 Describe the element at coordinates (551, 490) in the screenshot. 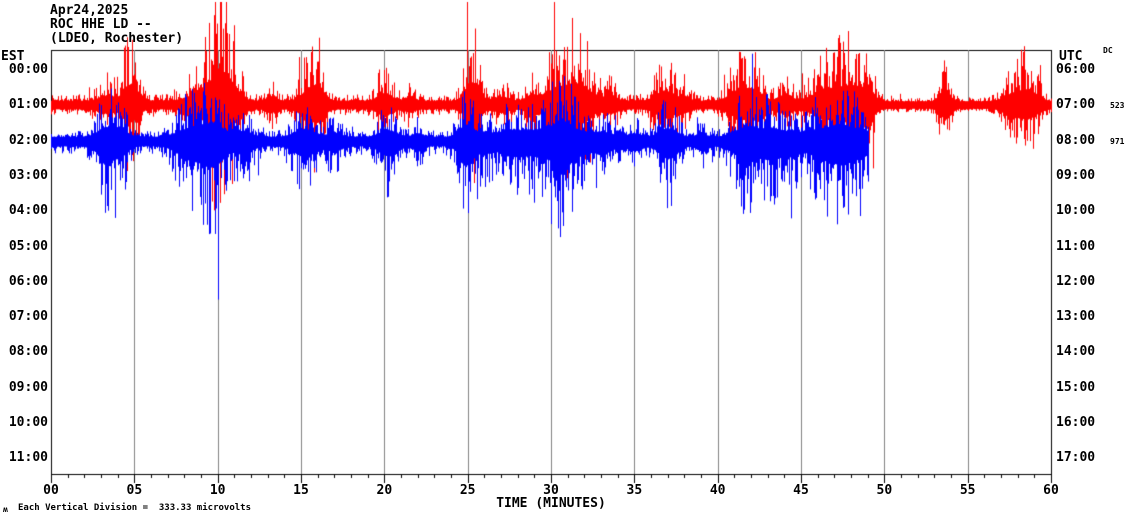

I see `x-tick-label: 30` at that location.